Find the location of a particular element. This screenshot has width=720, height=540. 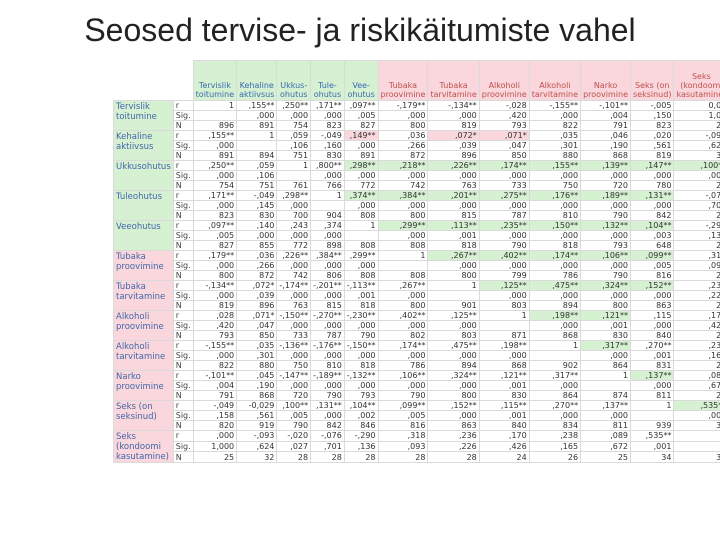

table-row: N79186872079079379080083086487481125 is located at coordinates (417, 395).